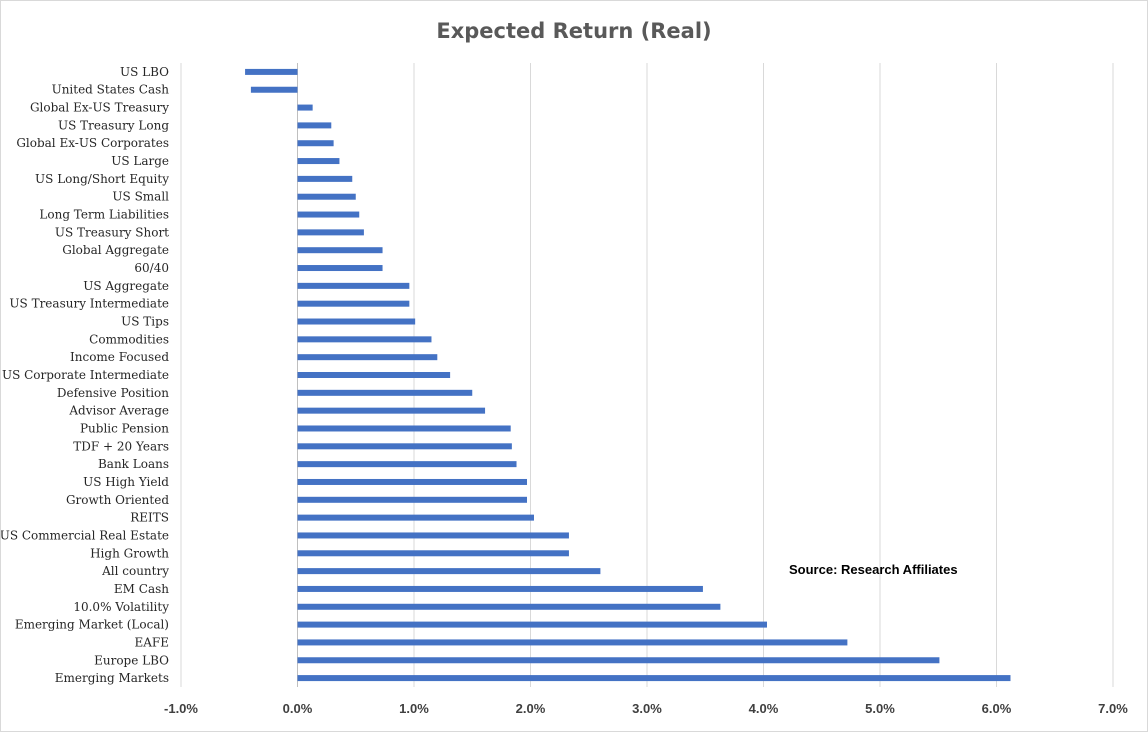 The image size is (1148, 732). What do you see at coordinates (131, 660) in the screenshot?
I see `category-label: Europe LBO` at bounding box center [131, 660].